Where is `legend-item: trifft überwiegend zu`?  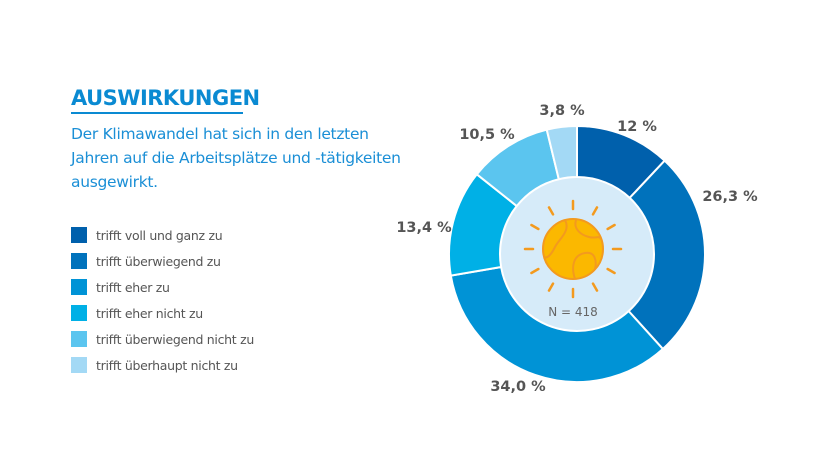 legend-item: trifft überwiegend zu is located at coordinates (162, 261).